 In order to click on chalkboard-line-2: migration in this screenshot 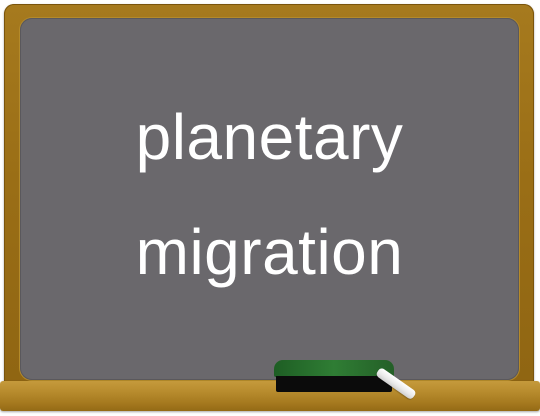, I will do `click(269, 252)`.